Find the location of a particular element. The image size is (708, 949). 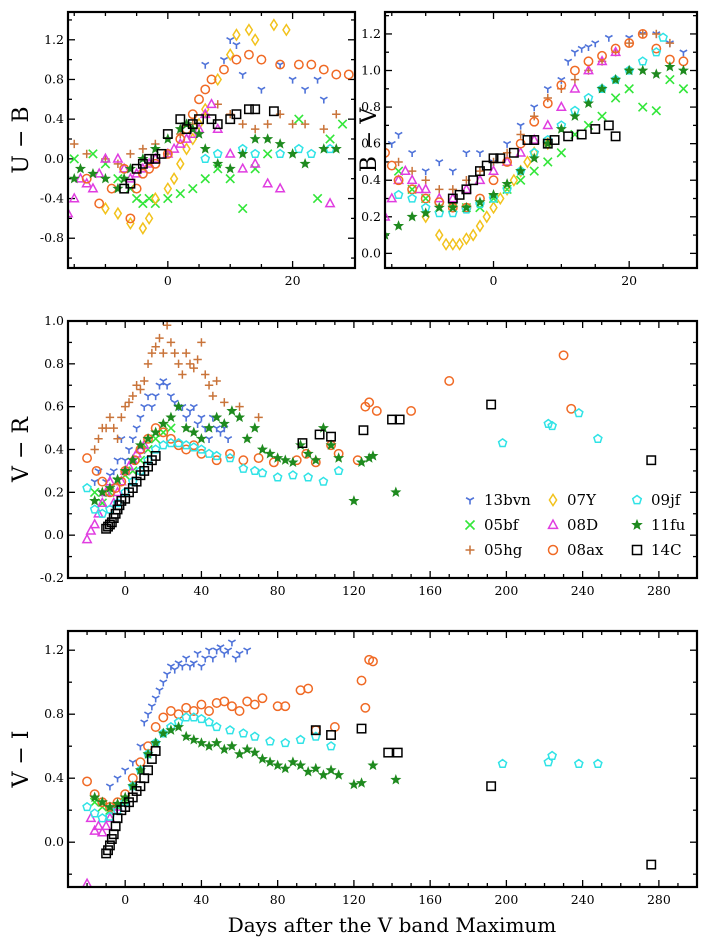

x-tick-label: 80 is located at coordinates (278, 899).